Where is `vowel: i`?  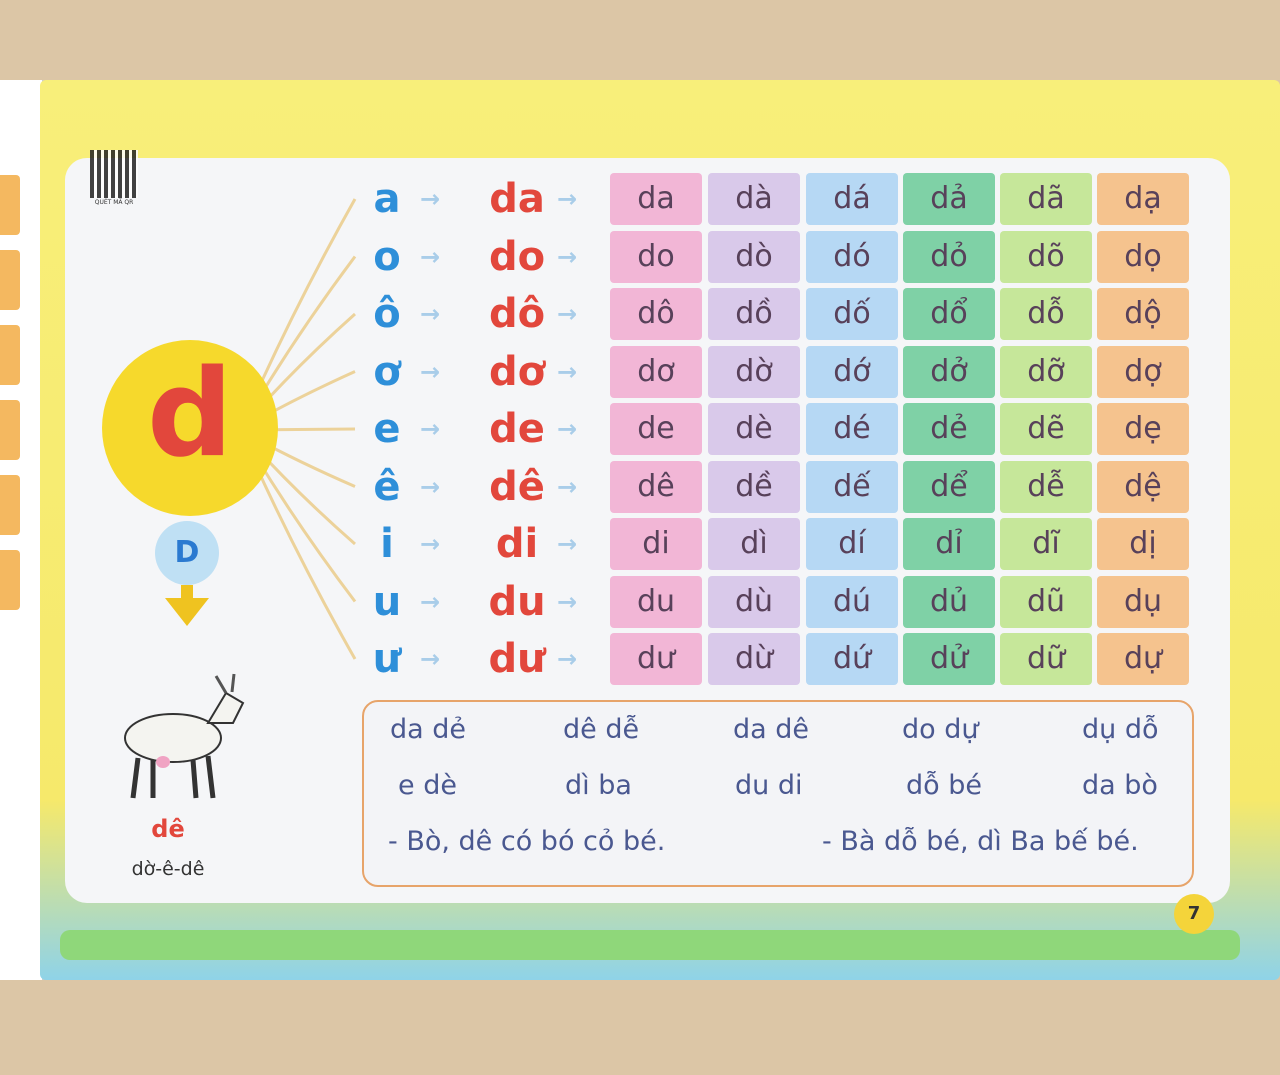 vowel: i is located at coordinates (387, 544).